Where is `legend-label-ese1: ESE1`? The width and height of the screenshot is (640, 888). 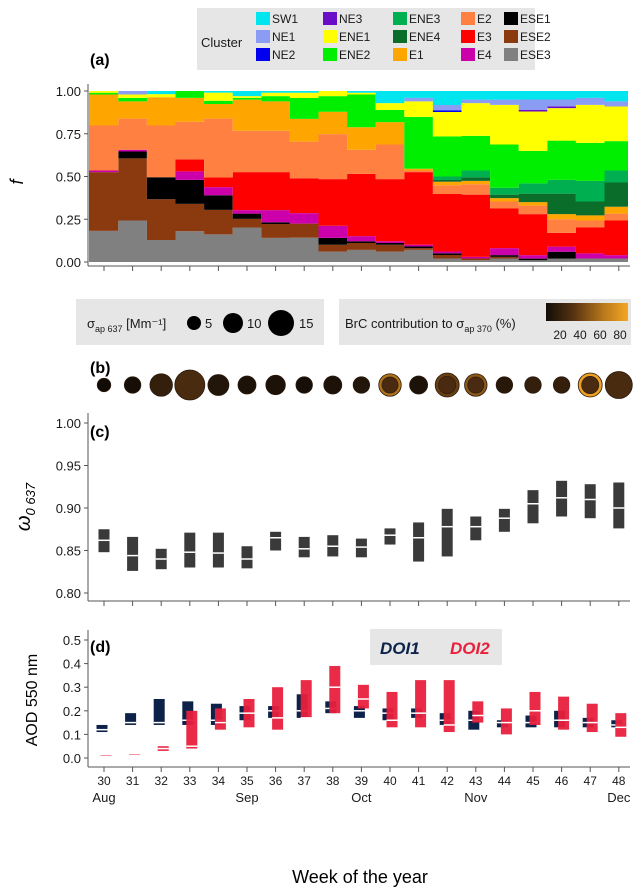
legend-label-ese1: ESE1 is located at coordinates (535, 19).